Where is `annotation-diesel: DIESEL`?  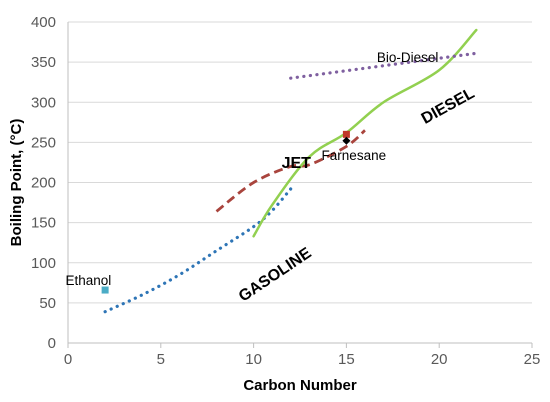
annotation-diesel: DIESEL is located at coordinates (448, 106).